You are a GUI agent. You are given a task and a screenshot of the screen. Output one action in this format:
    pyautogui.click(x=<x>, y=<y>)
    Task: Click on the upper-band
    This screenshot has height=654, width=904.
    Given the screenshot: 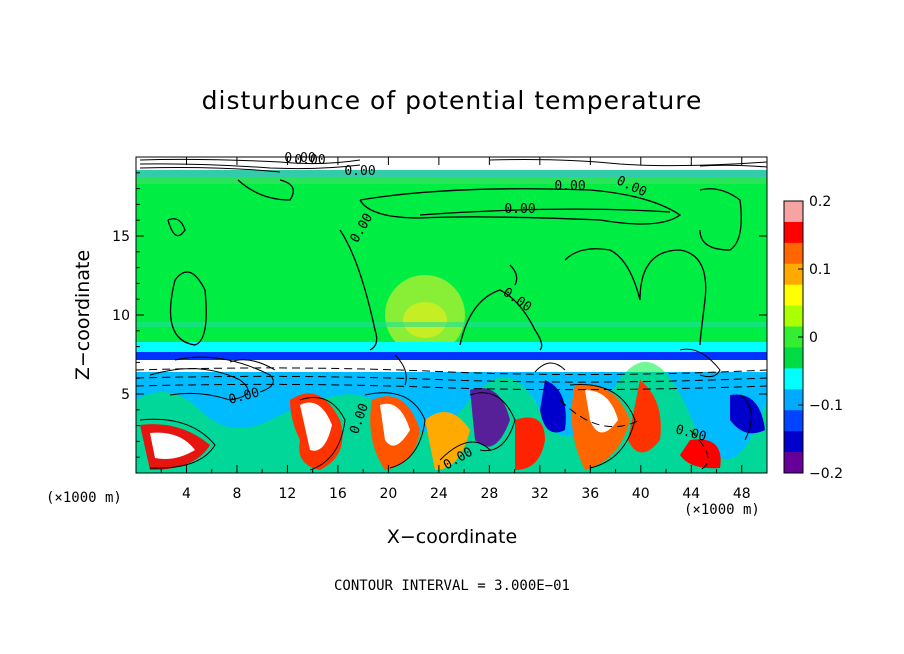 What is the action you would take?
    pyautogui.click(x=451, y=180)
    